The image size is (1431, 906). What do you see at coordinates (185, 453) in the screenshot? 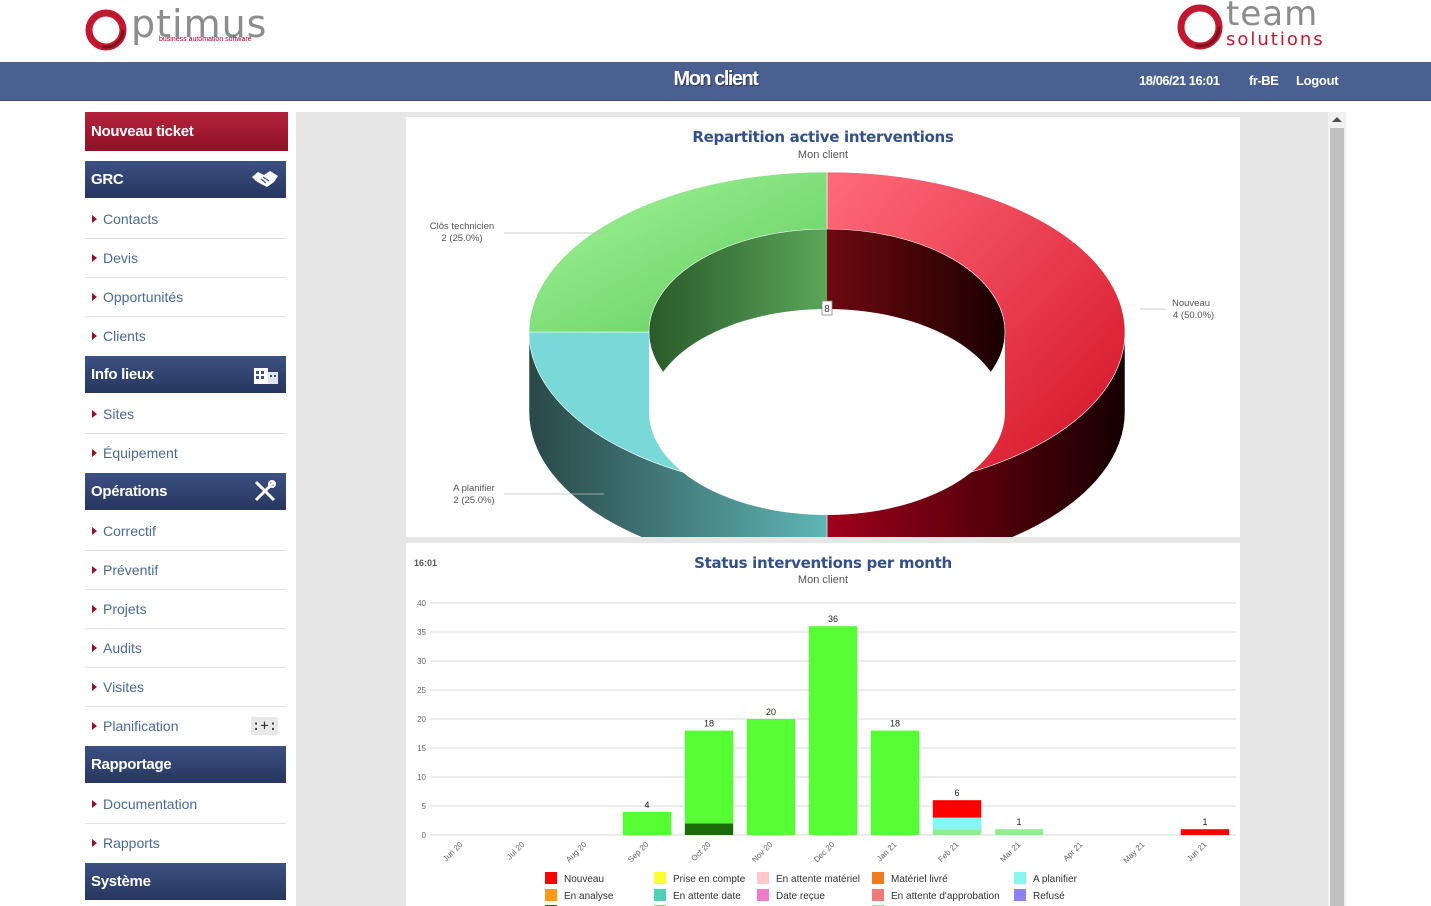
I see `sidebar-item-equipement: Équipement` at bounding box center [185, 453].